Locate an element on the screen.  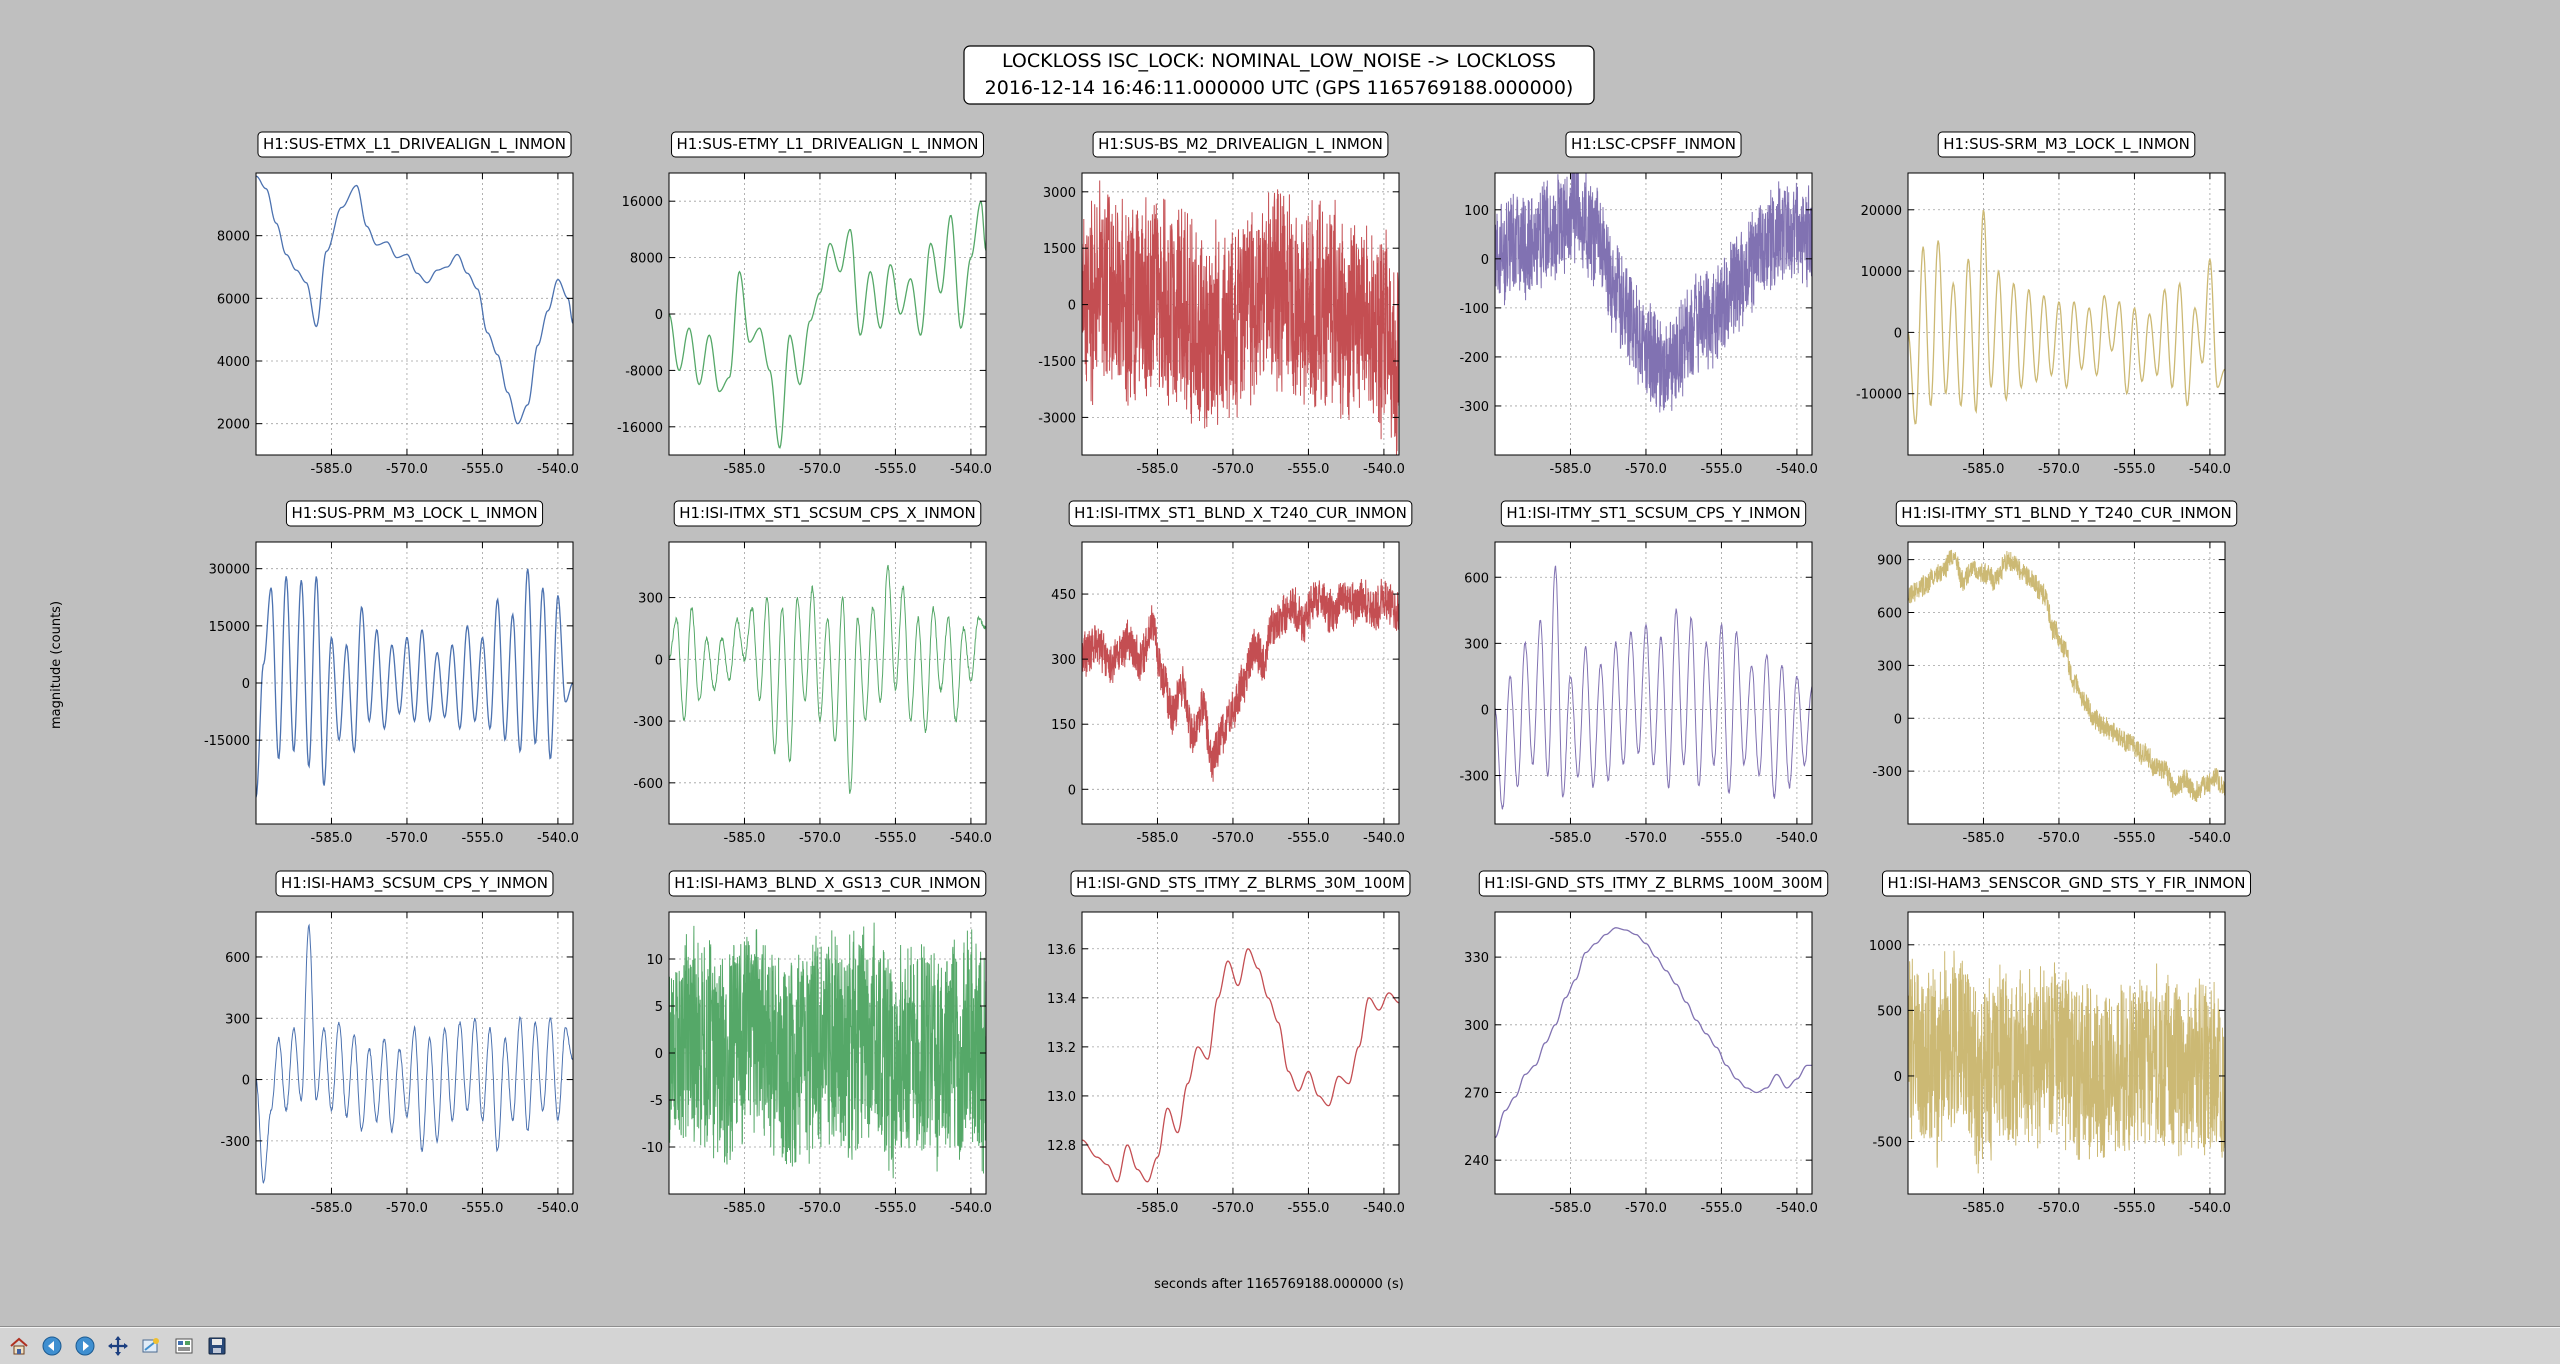
y-tick-label: 10 is located at coordinates (654, 960).